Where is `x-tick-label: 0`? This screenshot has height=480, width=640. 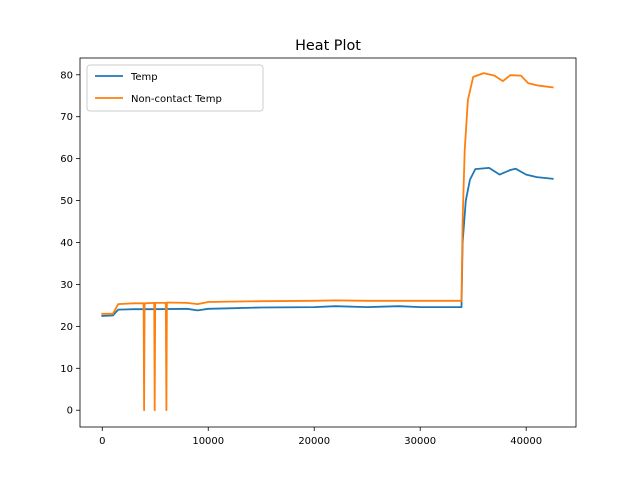
x-tick-label: 0 is located at coordinates (102, 441).